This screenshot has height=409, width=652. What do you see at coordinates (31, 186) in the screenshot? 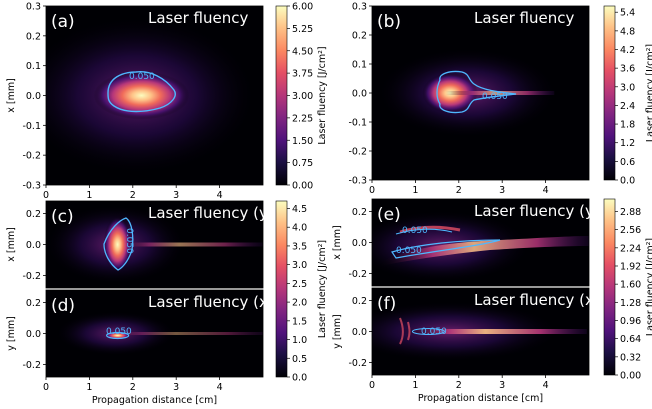
I see `y-tick-label: -0.3` at bounding box center [31, 186].